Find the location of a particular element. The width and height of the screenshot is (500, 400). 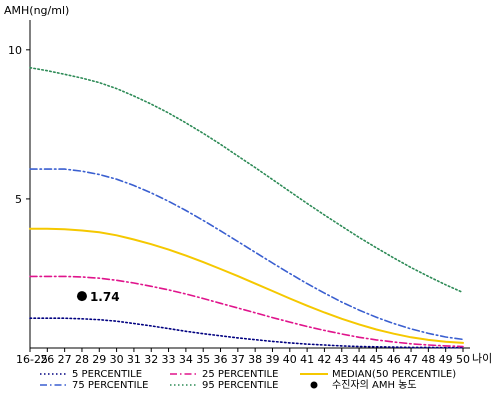

x-tick-label: 27 is located at coordinates (65, 359).